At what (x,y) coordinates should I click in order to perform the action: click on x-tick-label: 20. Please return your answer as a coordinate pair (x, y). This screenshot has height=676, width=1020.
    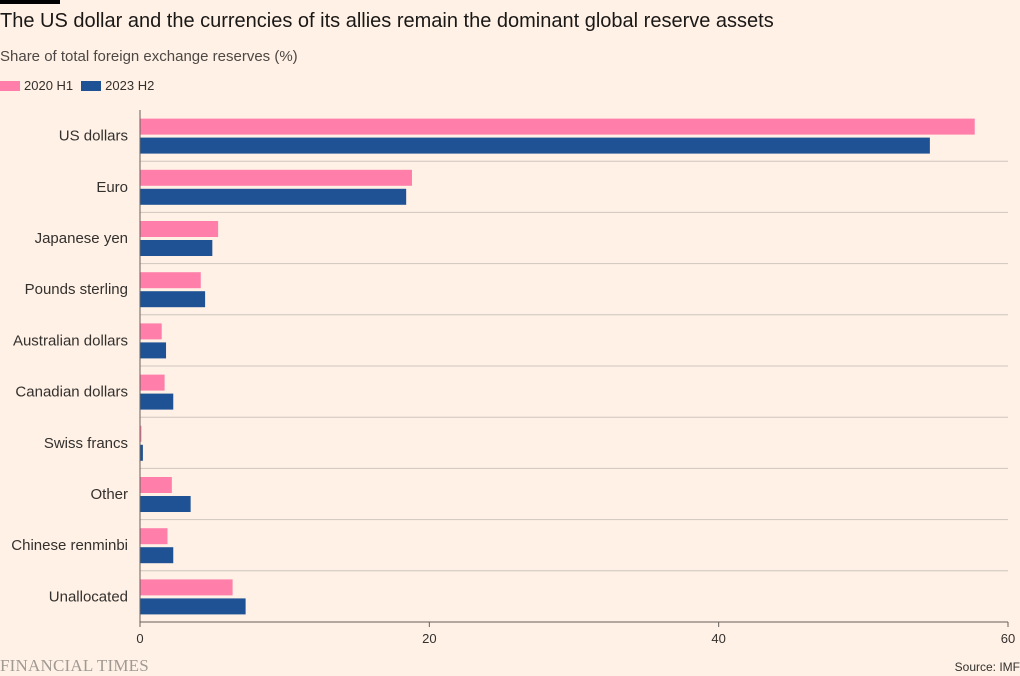
    Looking at the image, I should click on (429, 638).